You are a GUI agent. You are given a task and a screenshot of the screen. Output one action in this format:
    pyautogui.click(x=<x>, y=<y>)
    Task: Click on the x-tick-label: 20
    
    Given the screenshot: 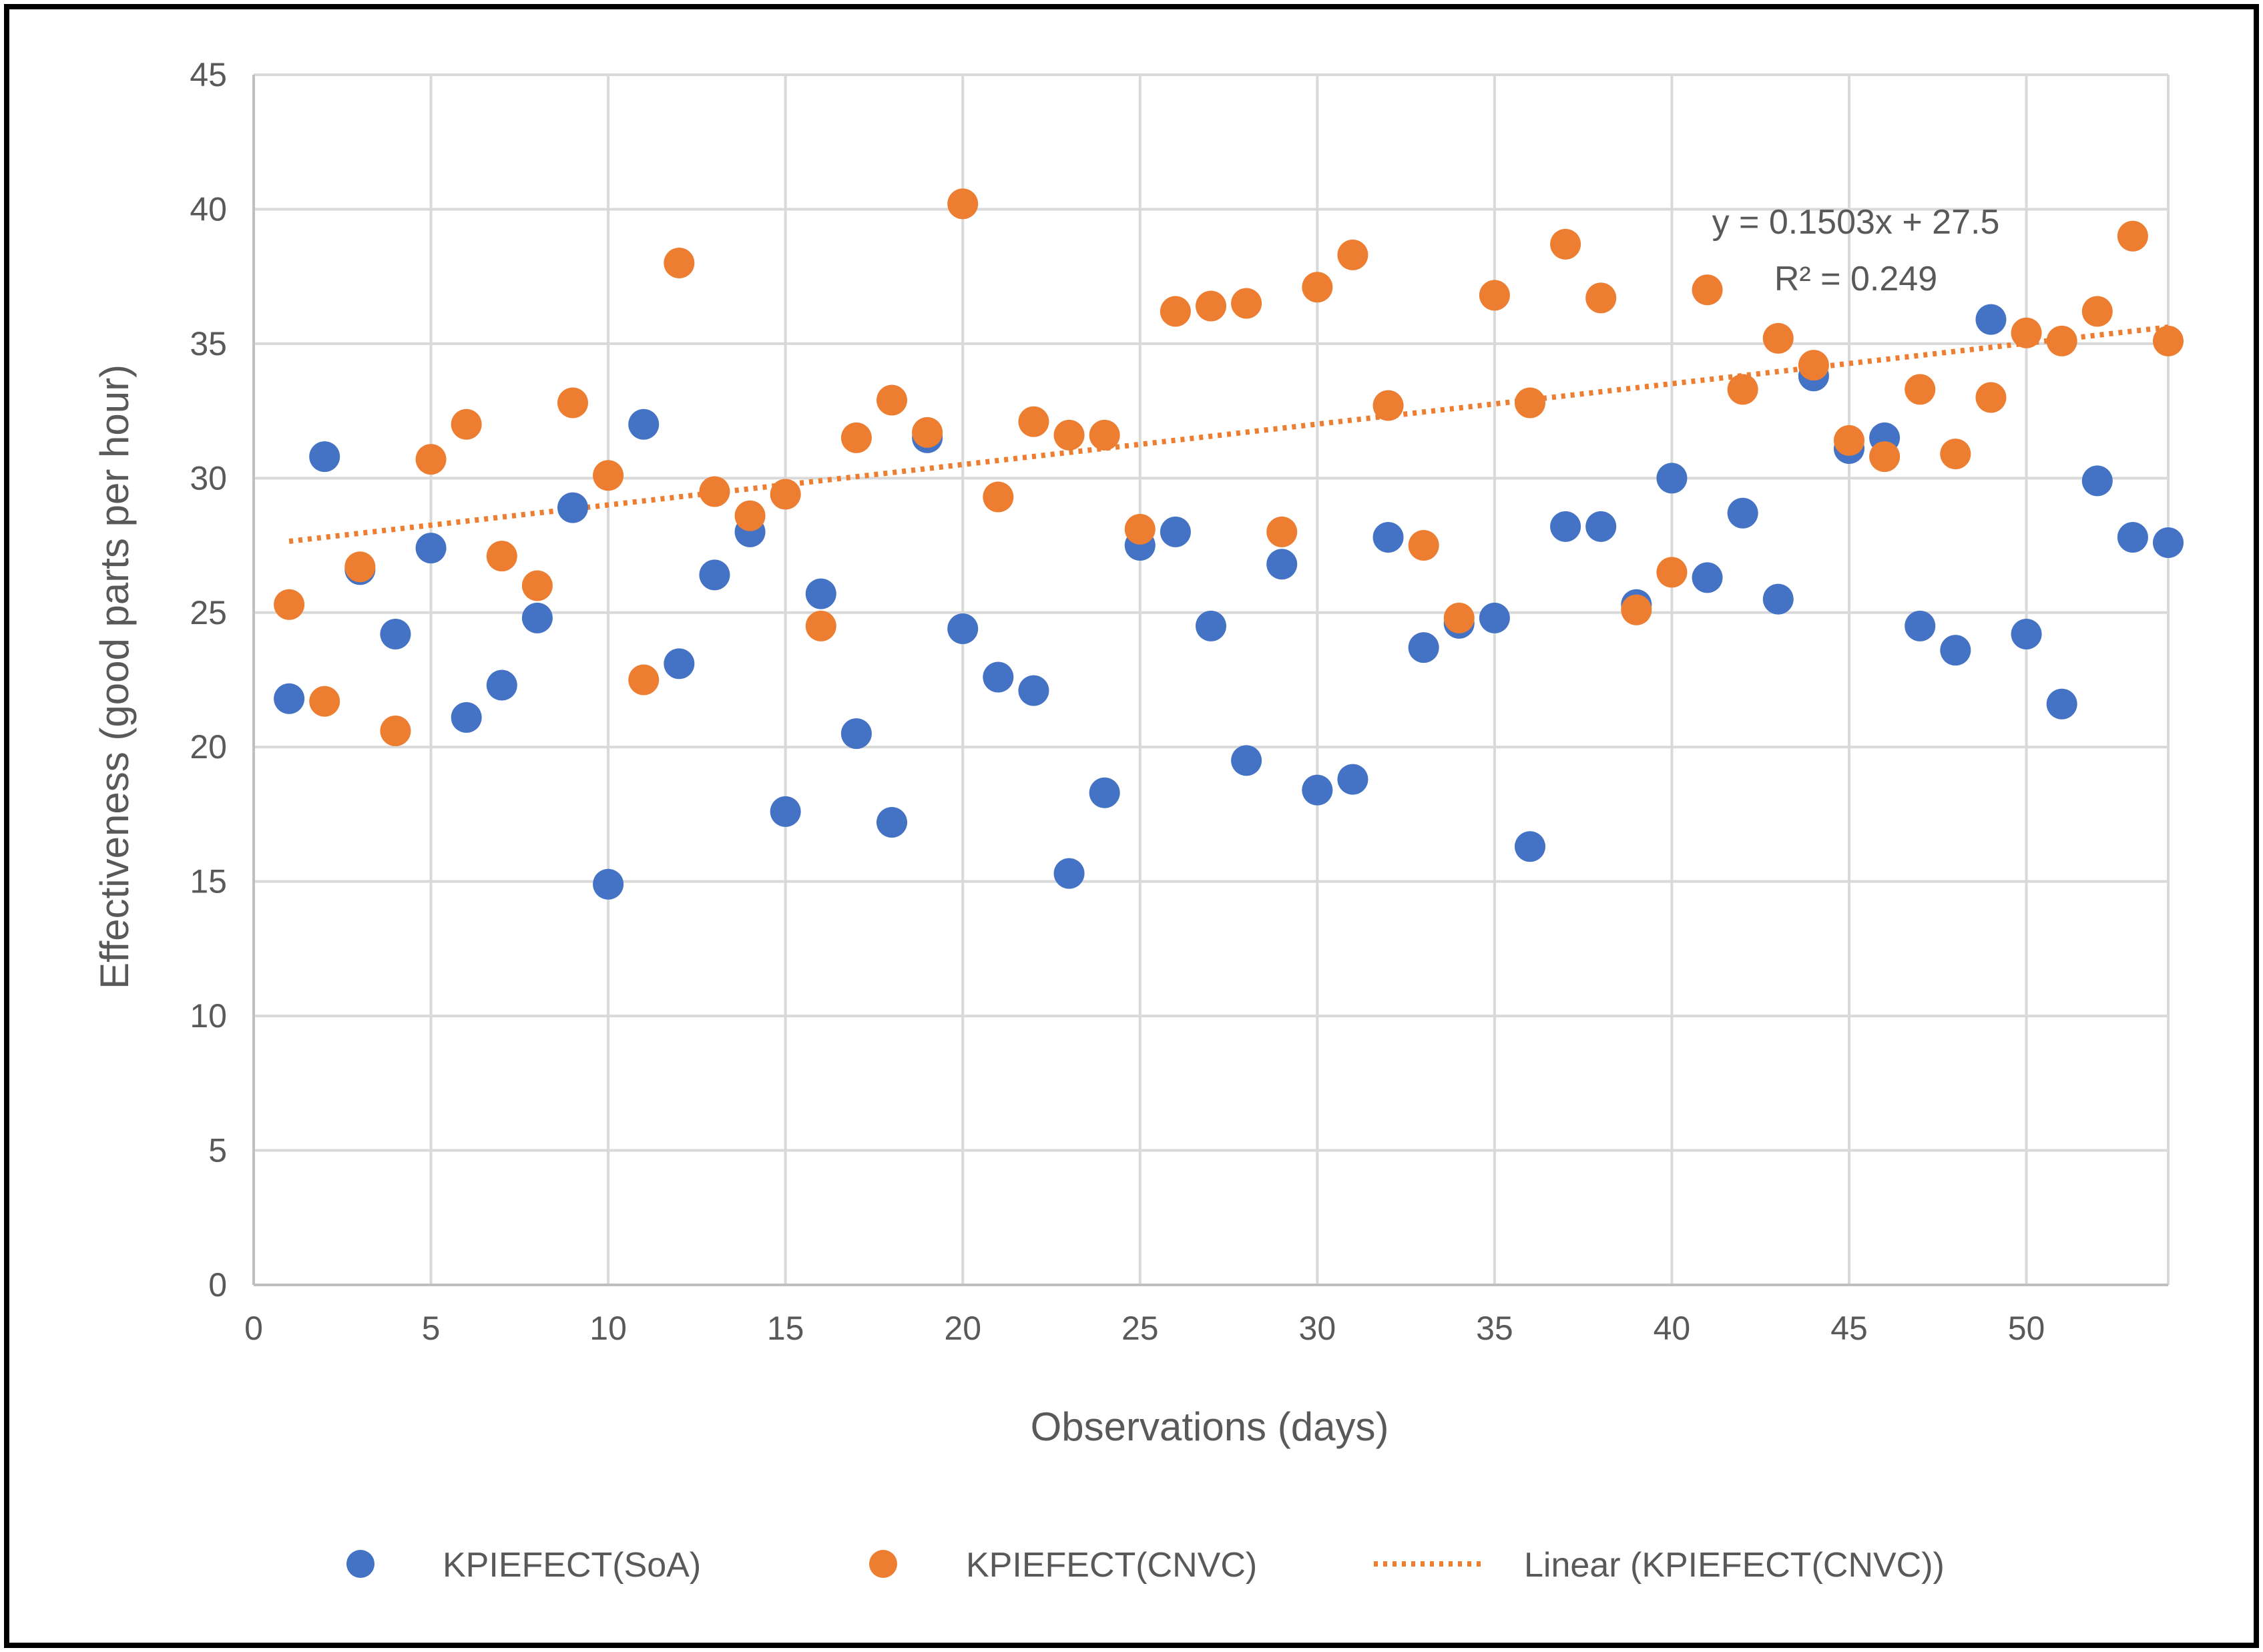 What is the action you would take?
    pyautogui.click(x=963, y=1328)
    